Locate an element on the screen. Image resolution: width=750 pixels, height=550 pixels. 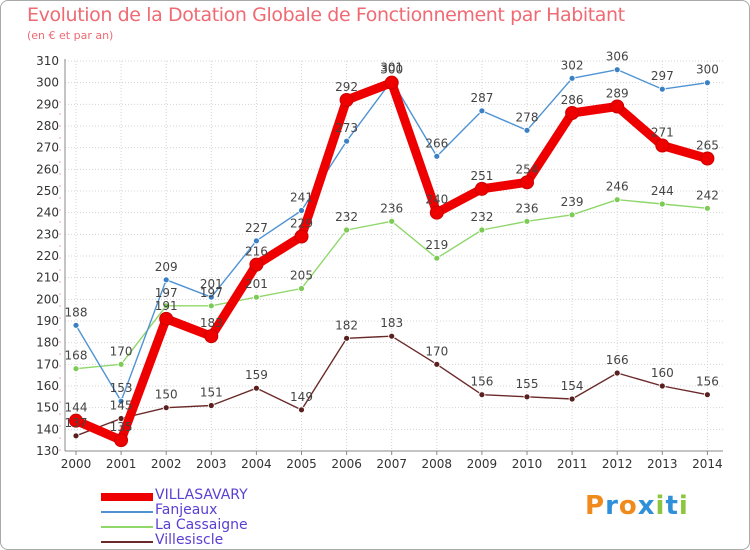
y-tick-label: 130 is located at coordinates (47, 451).